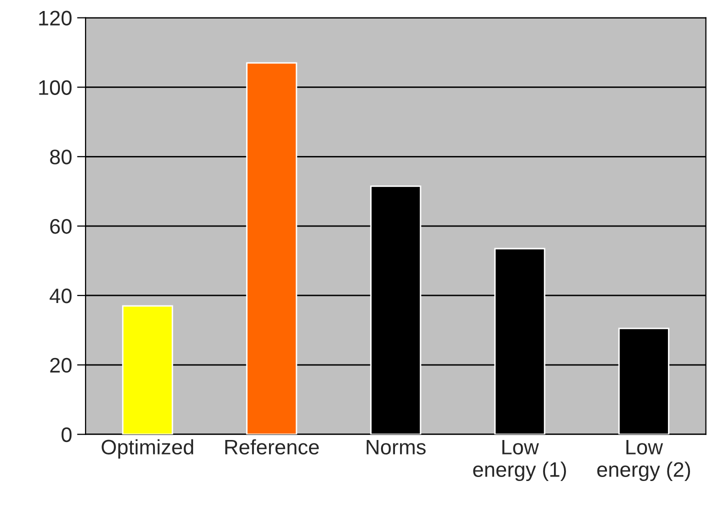  I want to click on y-tick-label: 80, so click(61, 157).